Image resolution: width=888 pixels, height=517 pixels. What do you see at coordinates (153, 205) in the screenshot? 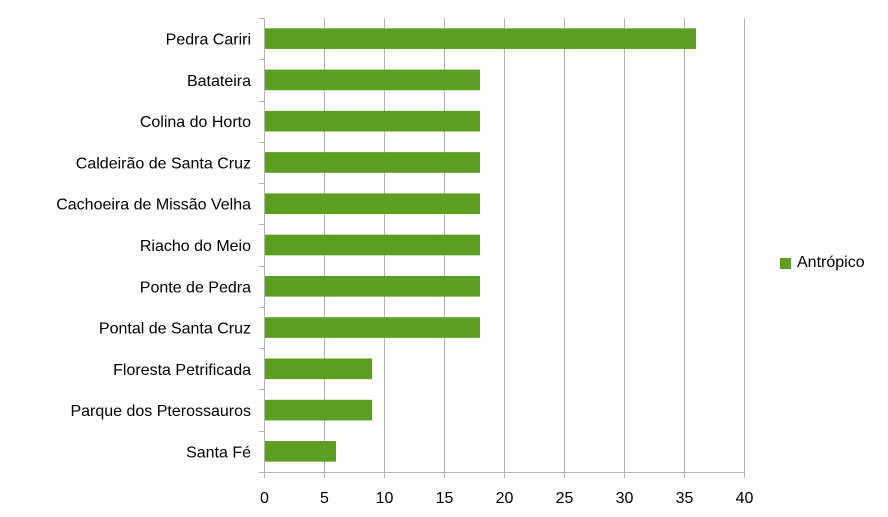
I see `y-tick-label: Cachoeira de Missão Velha` at bounding box center [153, 205].